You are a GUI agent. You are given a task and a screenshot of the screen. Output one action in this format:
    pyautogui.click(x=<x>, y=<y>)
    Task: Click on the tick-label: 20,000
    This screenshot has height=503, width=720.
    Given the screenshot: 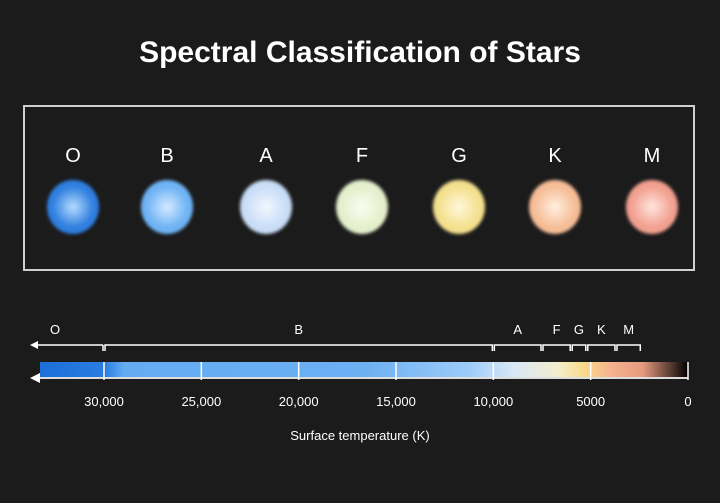 What is the action you would take?
    pyautogui.click(x=299, y=401)
    